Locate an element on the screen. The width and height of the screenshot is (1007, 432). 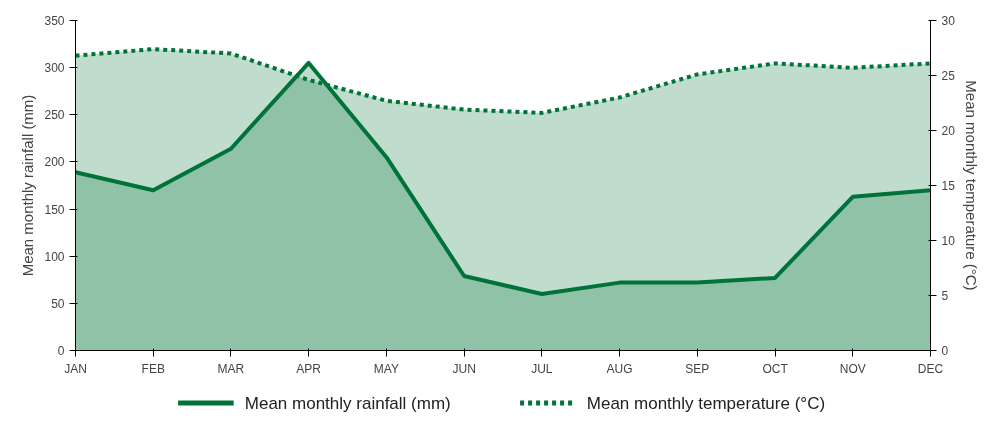
x-tick-label: NOV is located at coordinates (852, 368).